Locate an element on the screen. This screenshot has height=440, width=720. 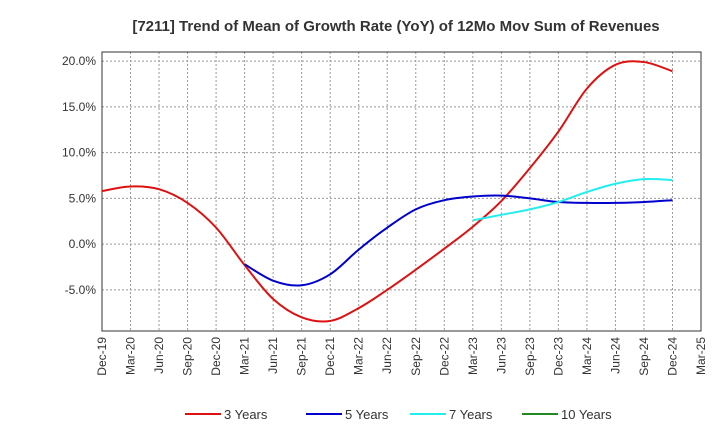
x-tick-label: Jun-22 is located at coordinates (387, 355).